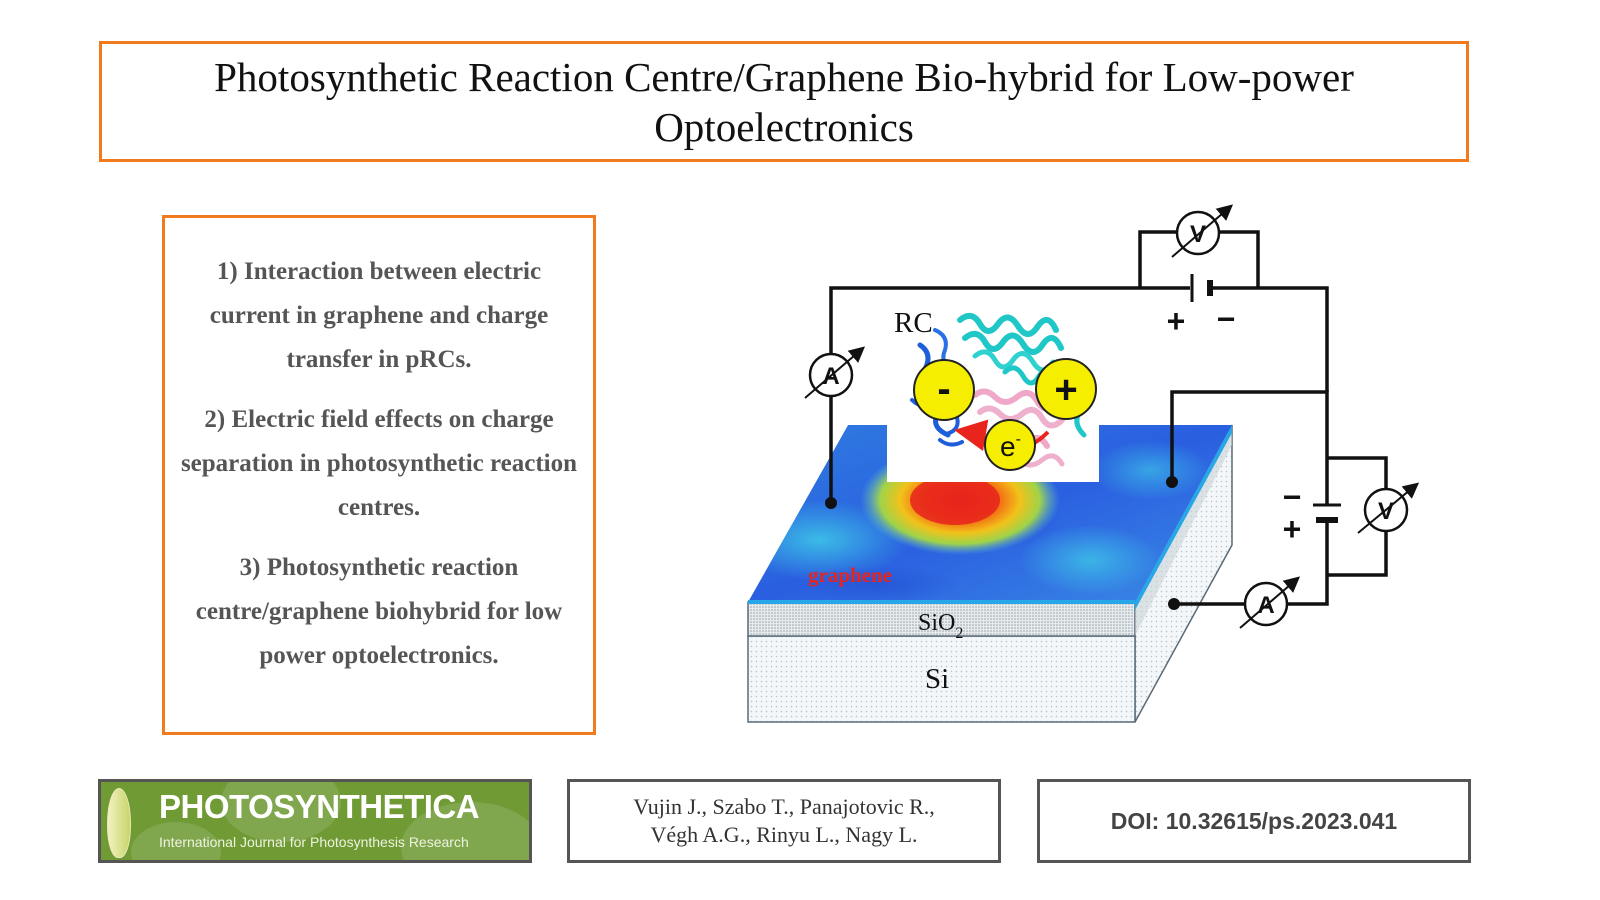 The width and height of the screenshot is (1600, 900). I want to click on graphene-edge, so click(1183, 517).